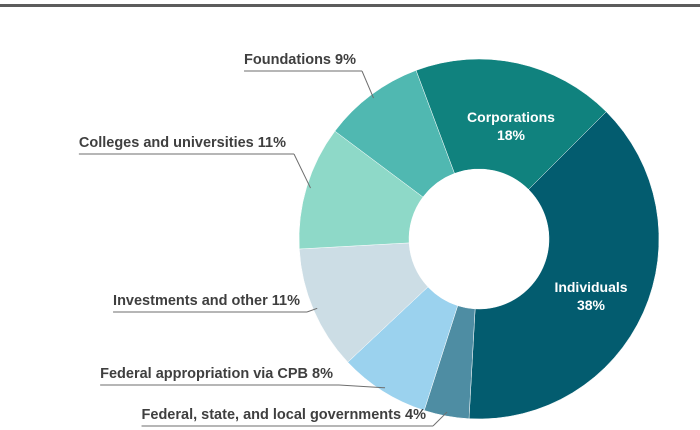 This screenshot has height=430, width=700. Describe the element at coordinates (590, 287) in the screenshot. I see `label-individuals: Individuals` at that location.